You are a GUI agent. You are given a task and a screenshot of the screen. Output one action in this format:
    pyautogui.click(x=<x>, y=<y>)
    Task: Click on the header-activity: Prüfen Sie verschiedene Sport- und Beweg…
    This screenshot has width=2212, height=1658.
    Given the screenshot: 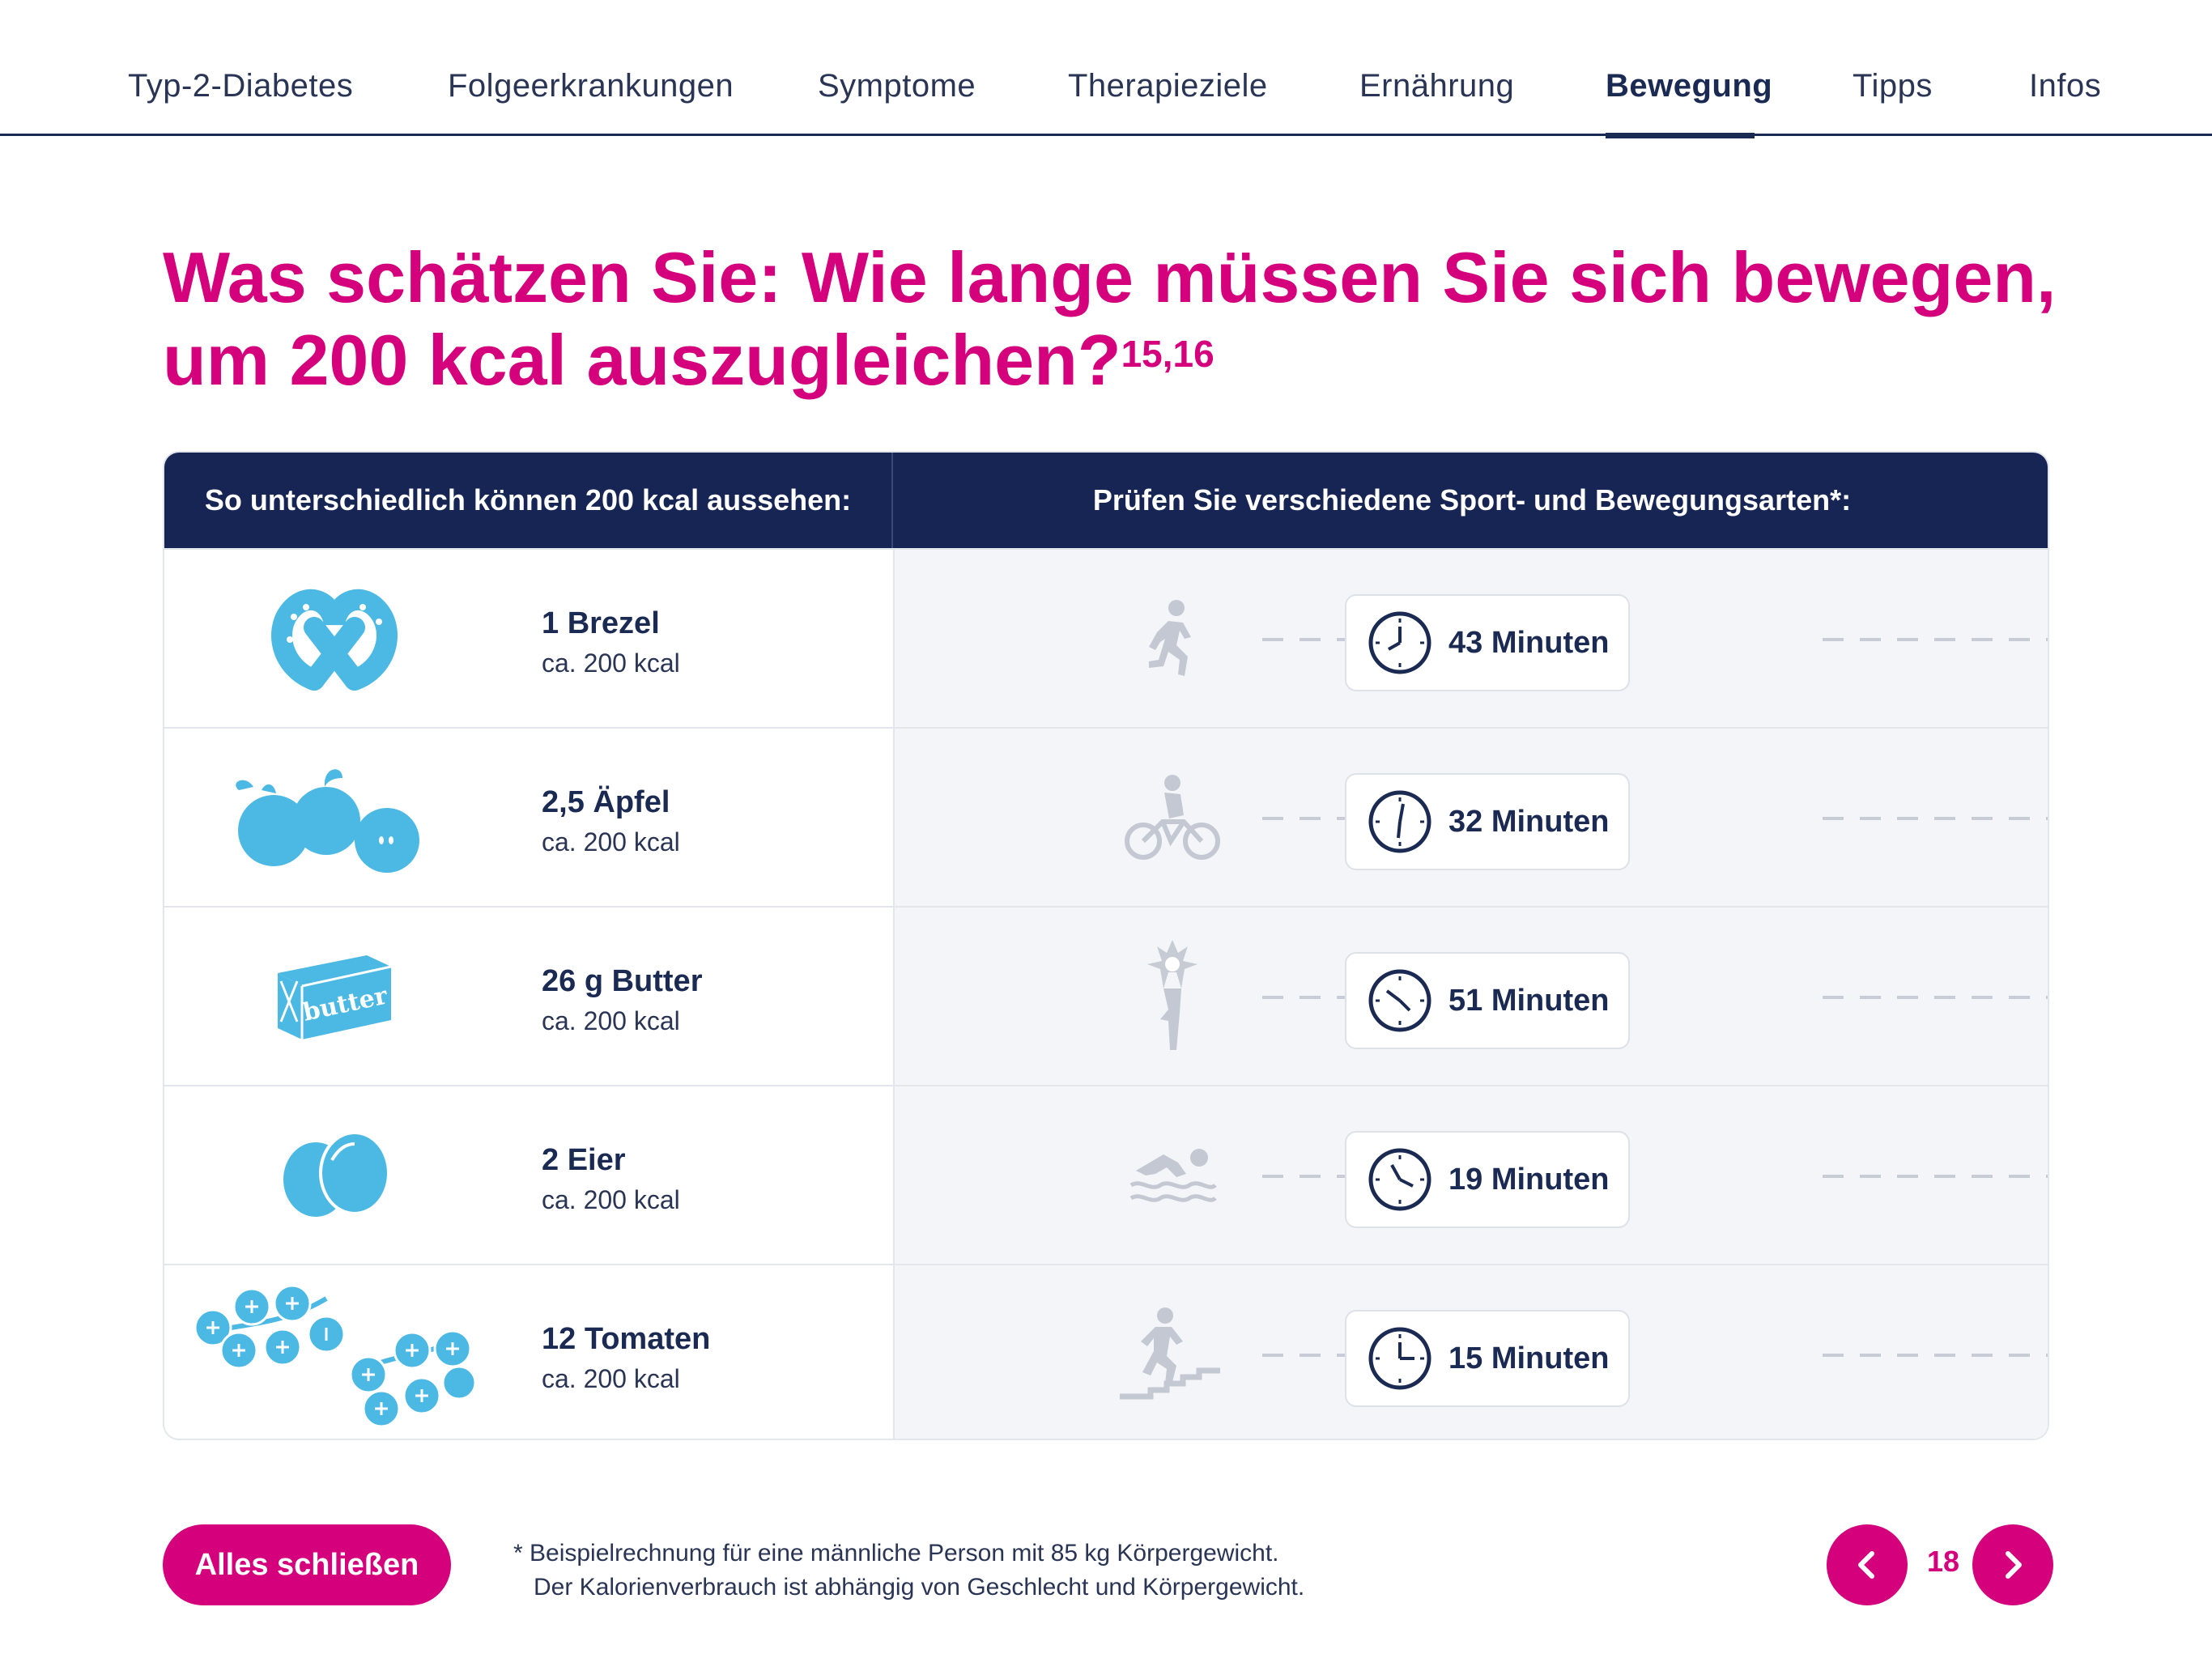 What is the action you would take?
    pyautogui.click(x=1472, y=500)
    